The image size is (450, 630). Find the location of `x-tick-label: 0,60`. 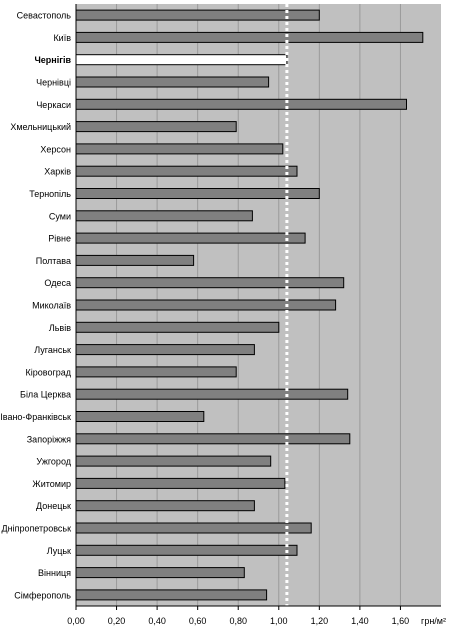

x-tick-label: 0,60 is located at coordinates (198, 621).